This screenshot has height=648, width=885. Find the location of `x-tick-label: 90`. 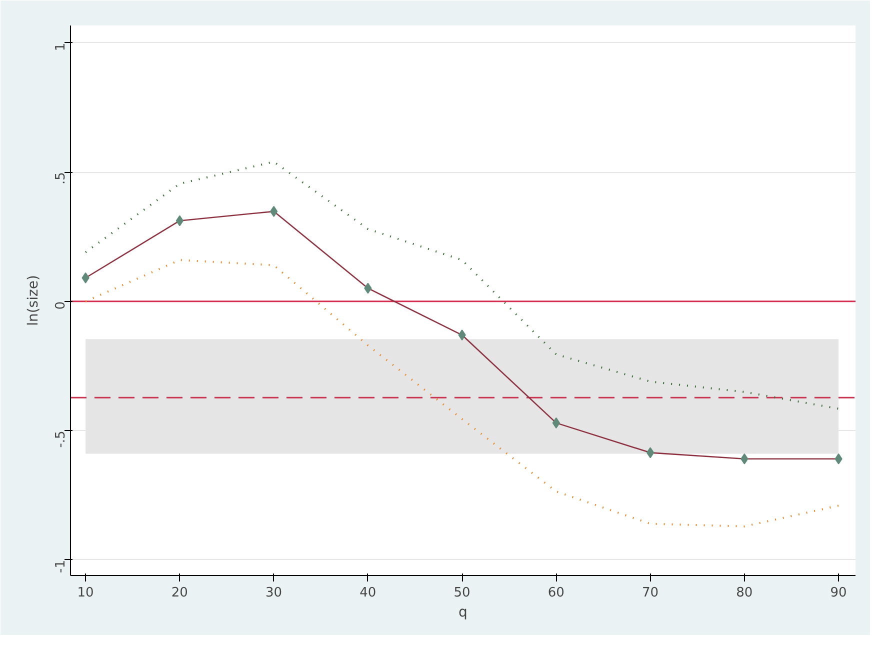

x-tick-label: 90 is located at coordinates (838, 593).